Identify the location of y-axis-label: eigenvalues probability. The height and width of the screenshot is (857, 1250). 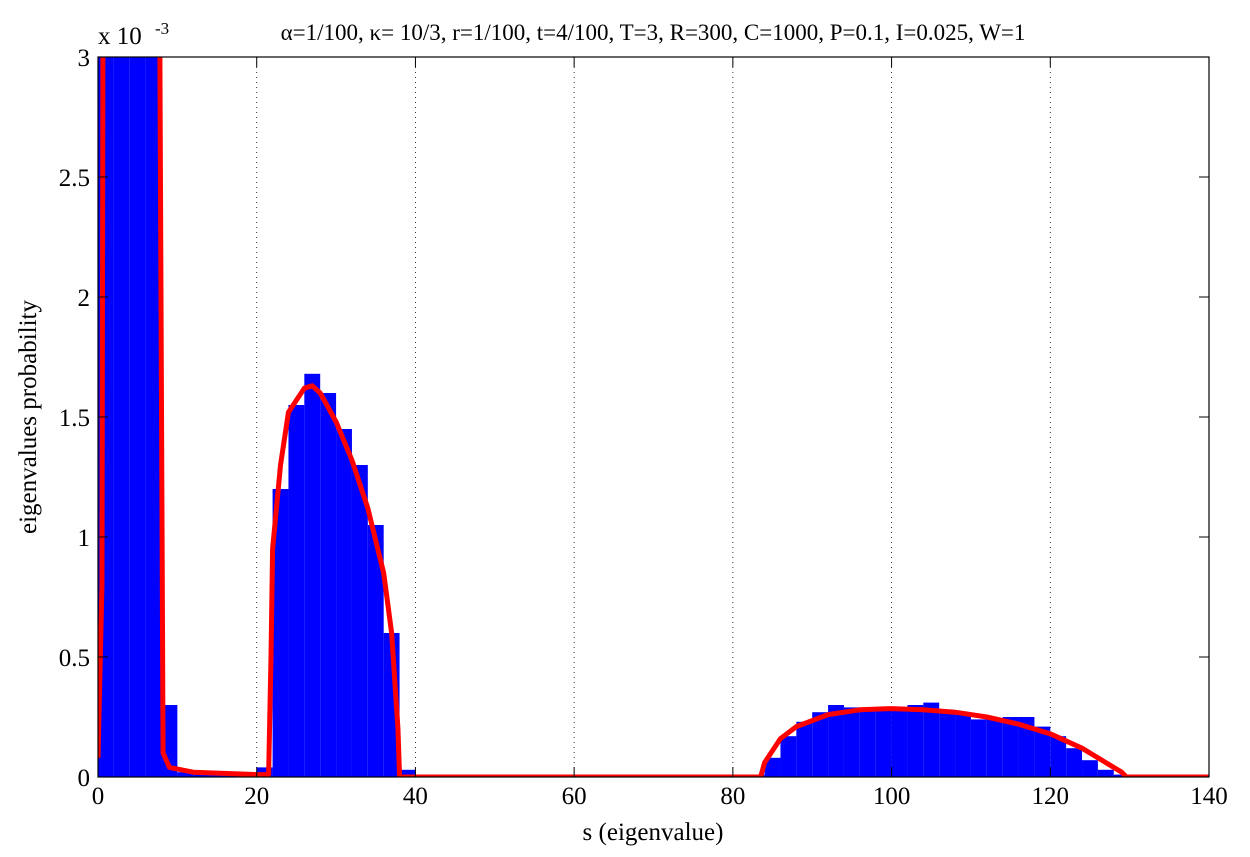
(28, 417).